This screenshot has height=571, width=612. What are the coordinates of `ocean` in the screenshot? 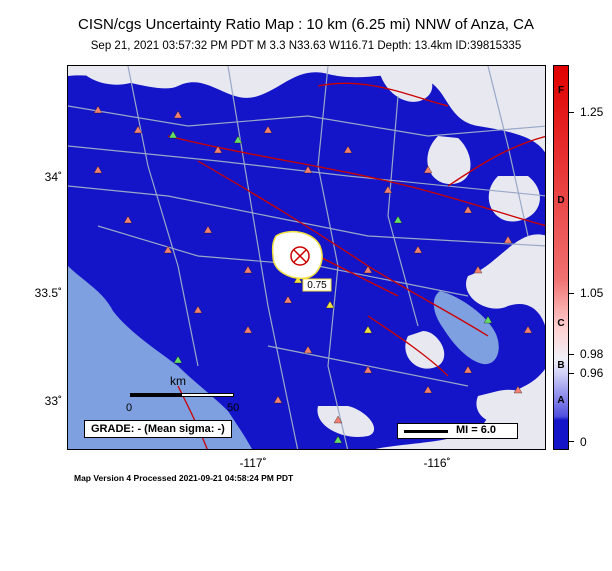 It's located at (160, 357).